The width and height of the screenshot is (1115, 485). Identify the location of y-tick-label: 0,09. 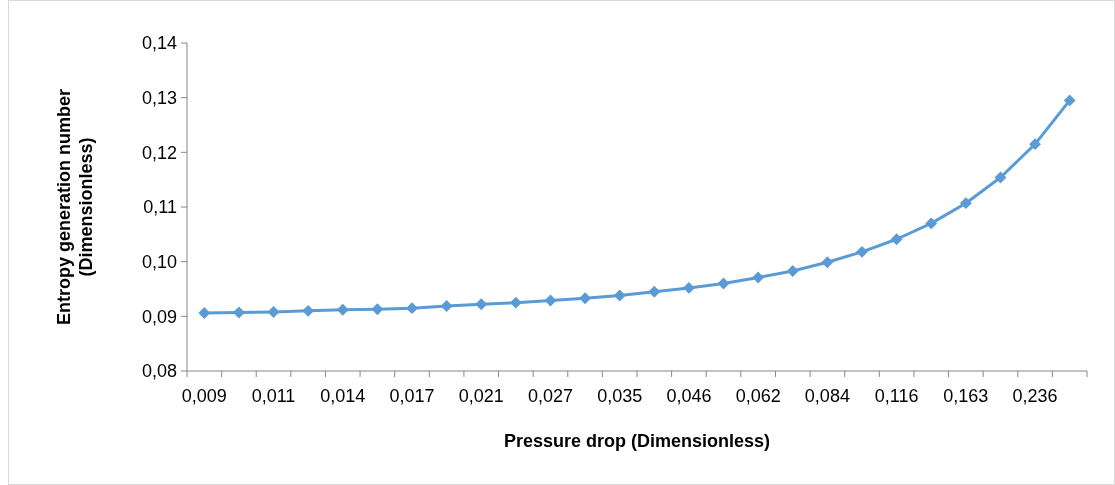
(159, 316).